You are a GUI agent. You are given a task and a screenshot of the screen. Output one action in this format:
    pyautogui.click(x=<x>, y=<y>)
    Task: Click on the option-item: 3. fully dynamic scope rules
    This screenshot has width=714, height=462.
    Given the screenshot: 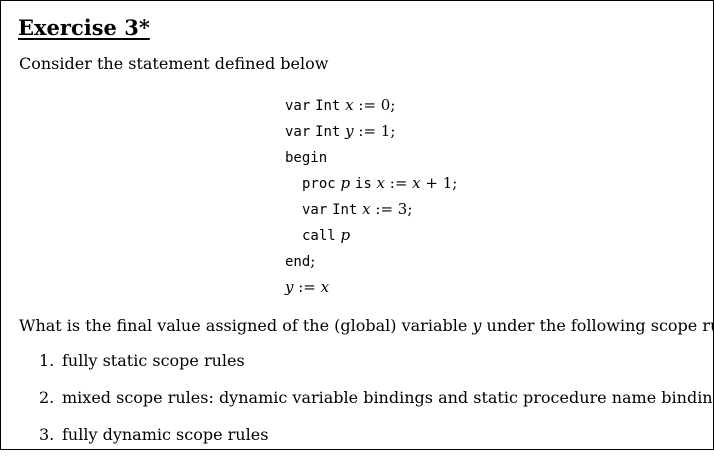 What is the action you would take?
    pyautogui.click(x=376, y=443)
    